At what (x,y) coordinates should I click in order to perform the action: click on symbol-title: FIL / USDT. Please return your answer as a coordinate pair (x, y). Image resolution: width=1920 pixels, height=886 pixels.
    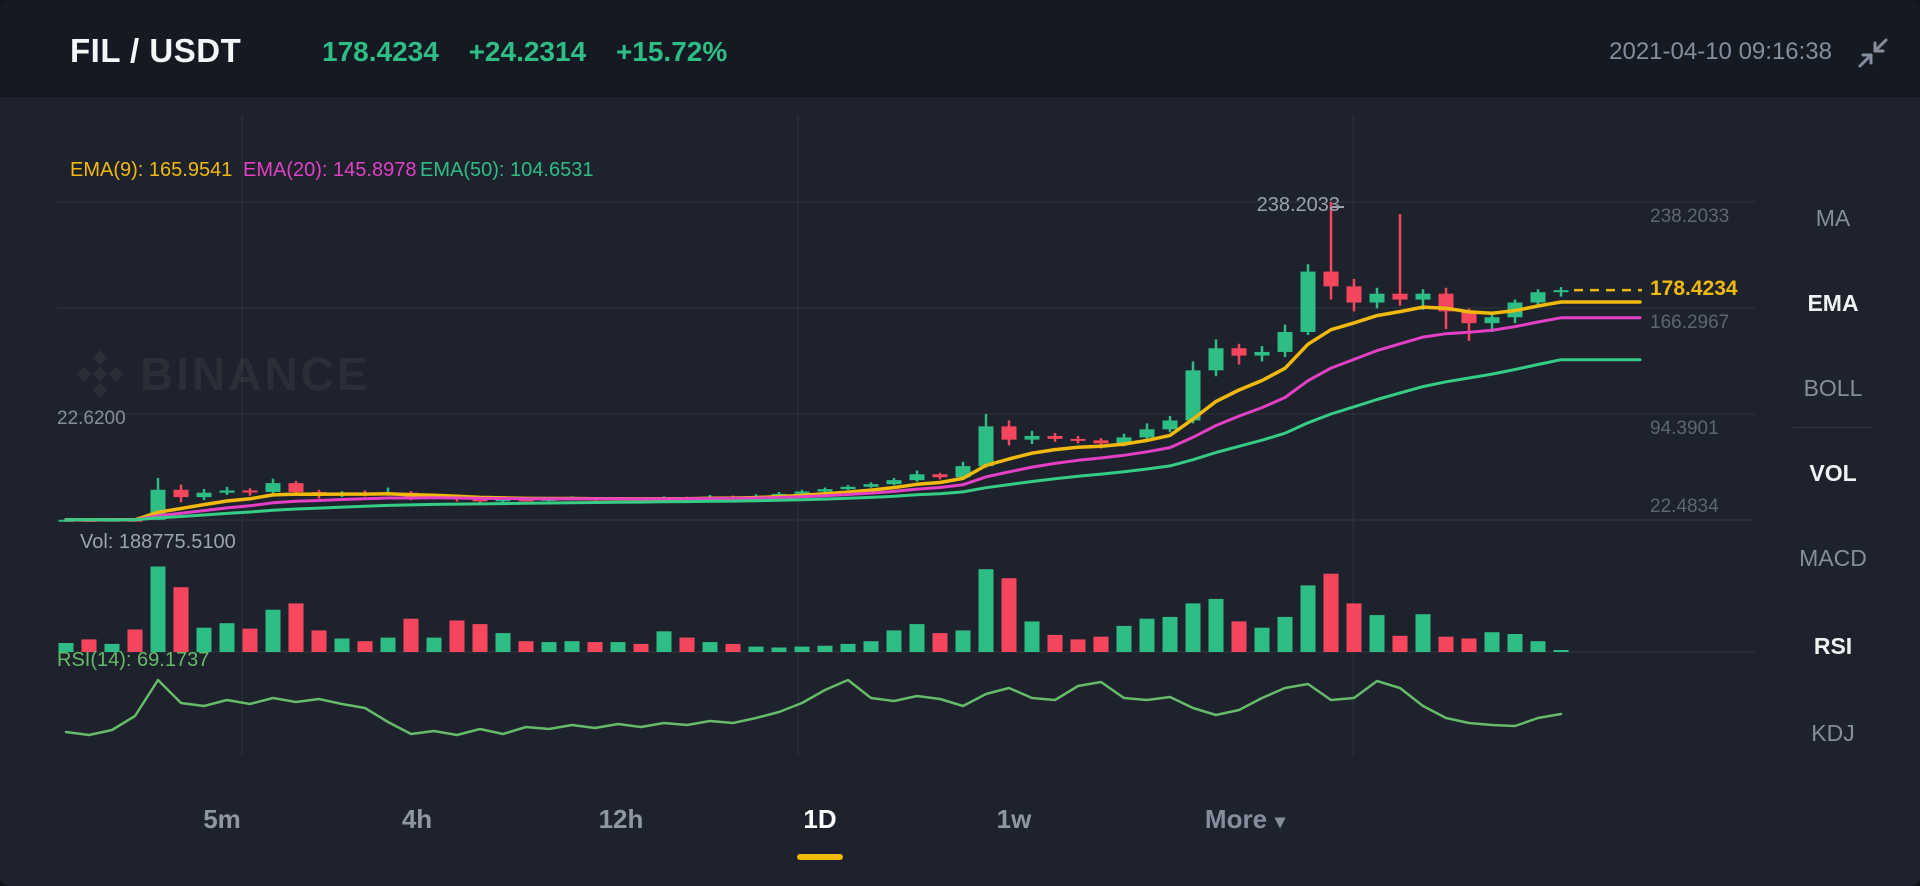
    Looking at the image, I should click on (156, 50).